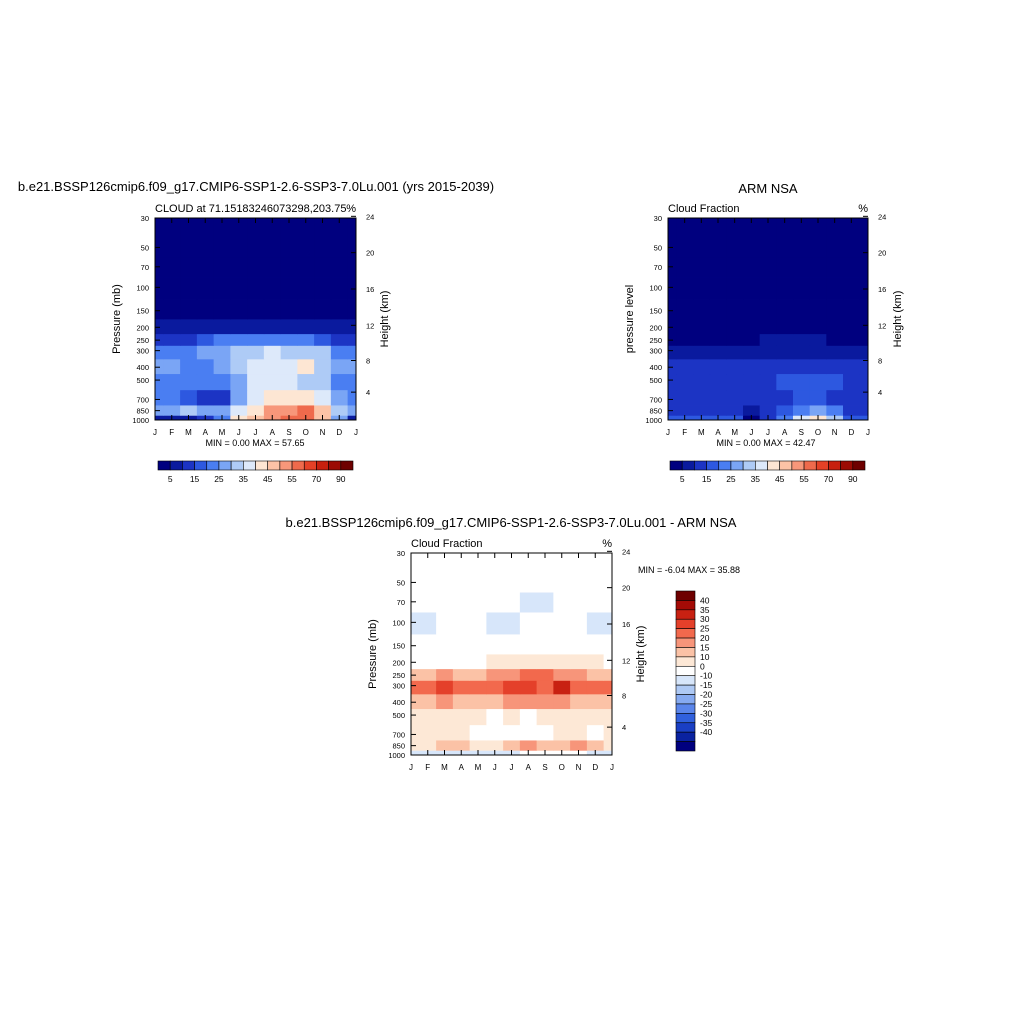  Describe the element at coordinates (706, 713) in the screenshot. I see `colorbar-label: -30` at that location.